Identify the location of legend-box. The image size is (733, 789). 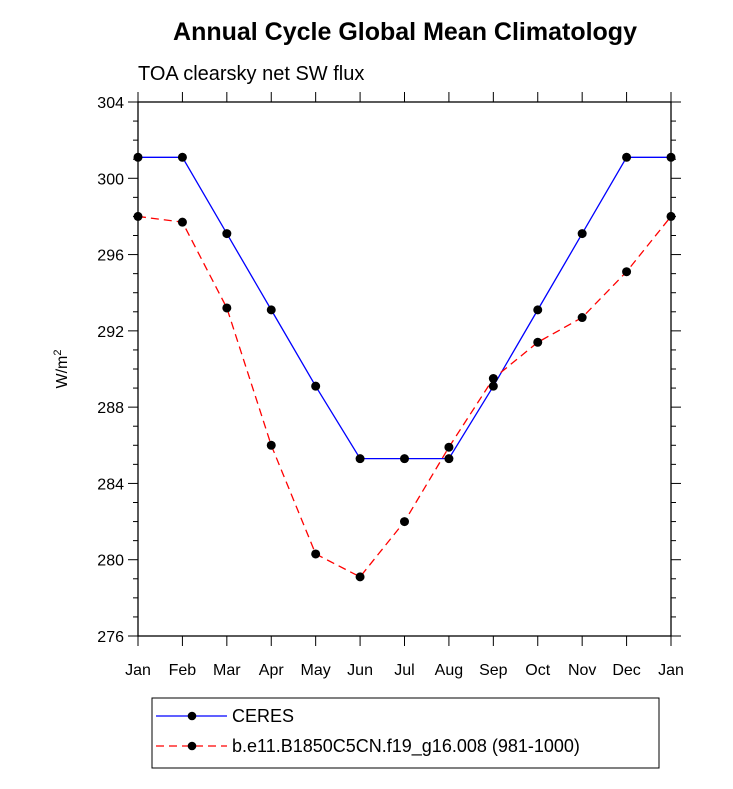
(405, 733).